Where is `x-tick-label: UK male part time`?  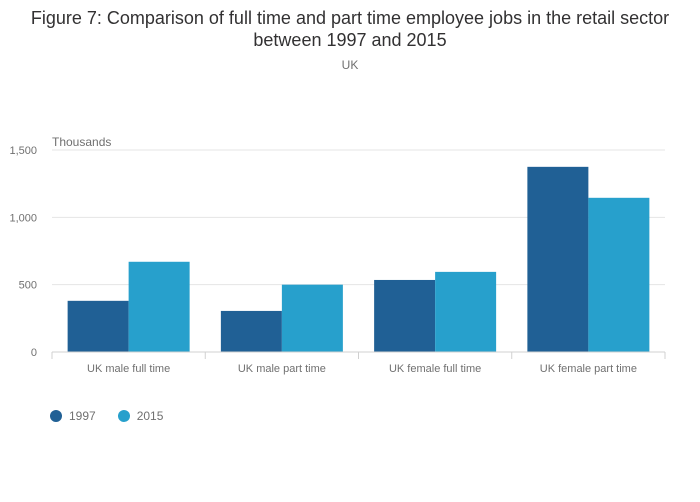
x-tick-label: UK male part time is located at coordinates (282, 369).